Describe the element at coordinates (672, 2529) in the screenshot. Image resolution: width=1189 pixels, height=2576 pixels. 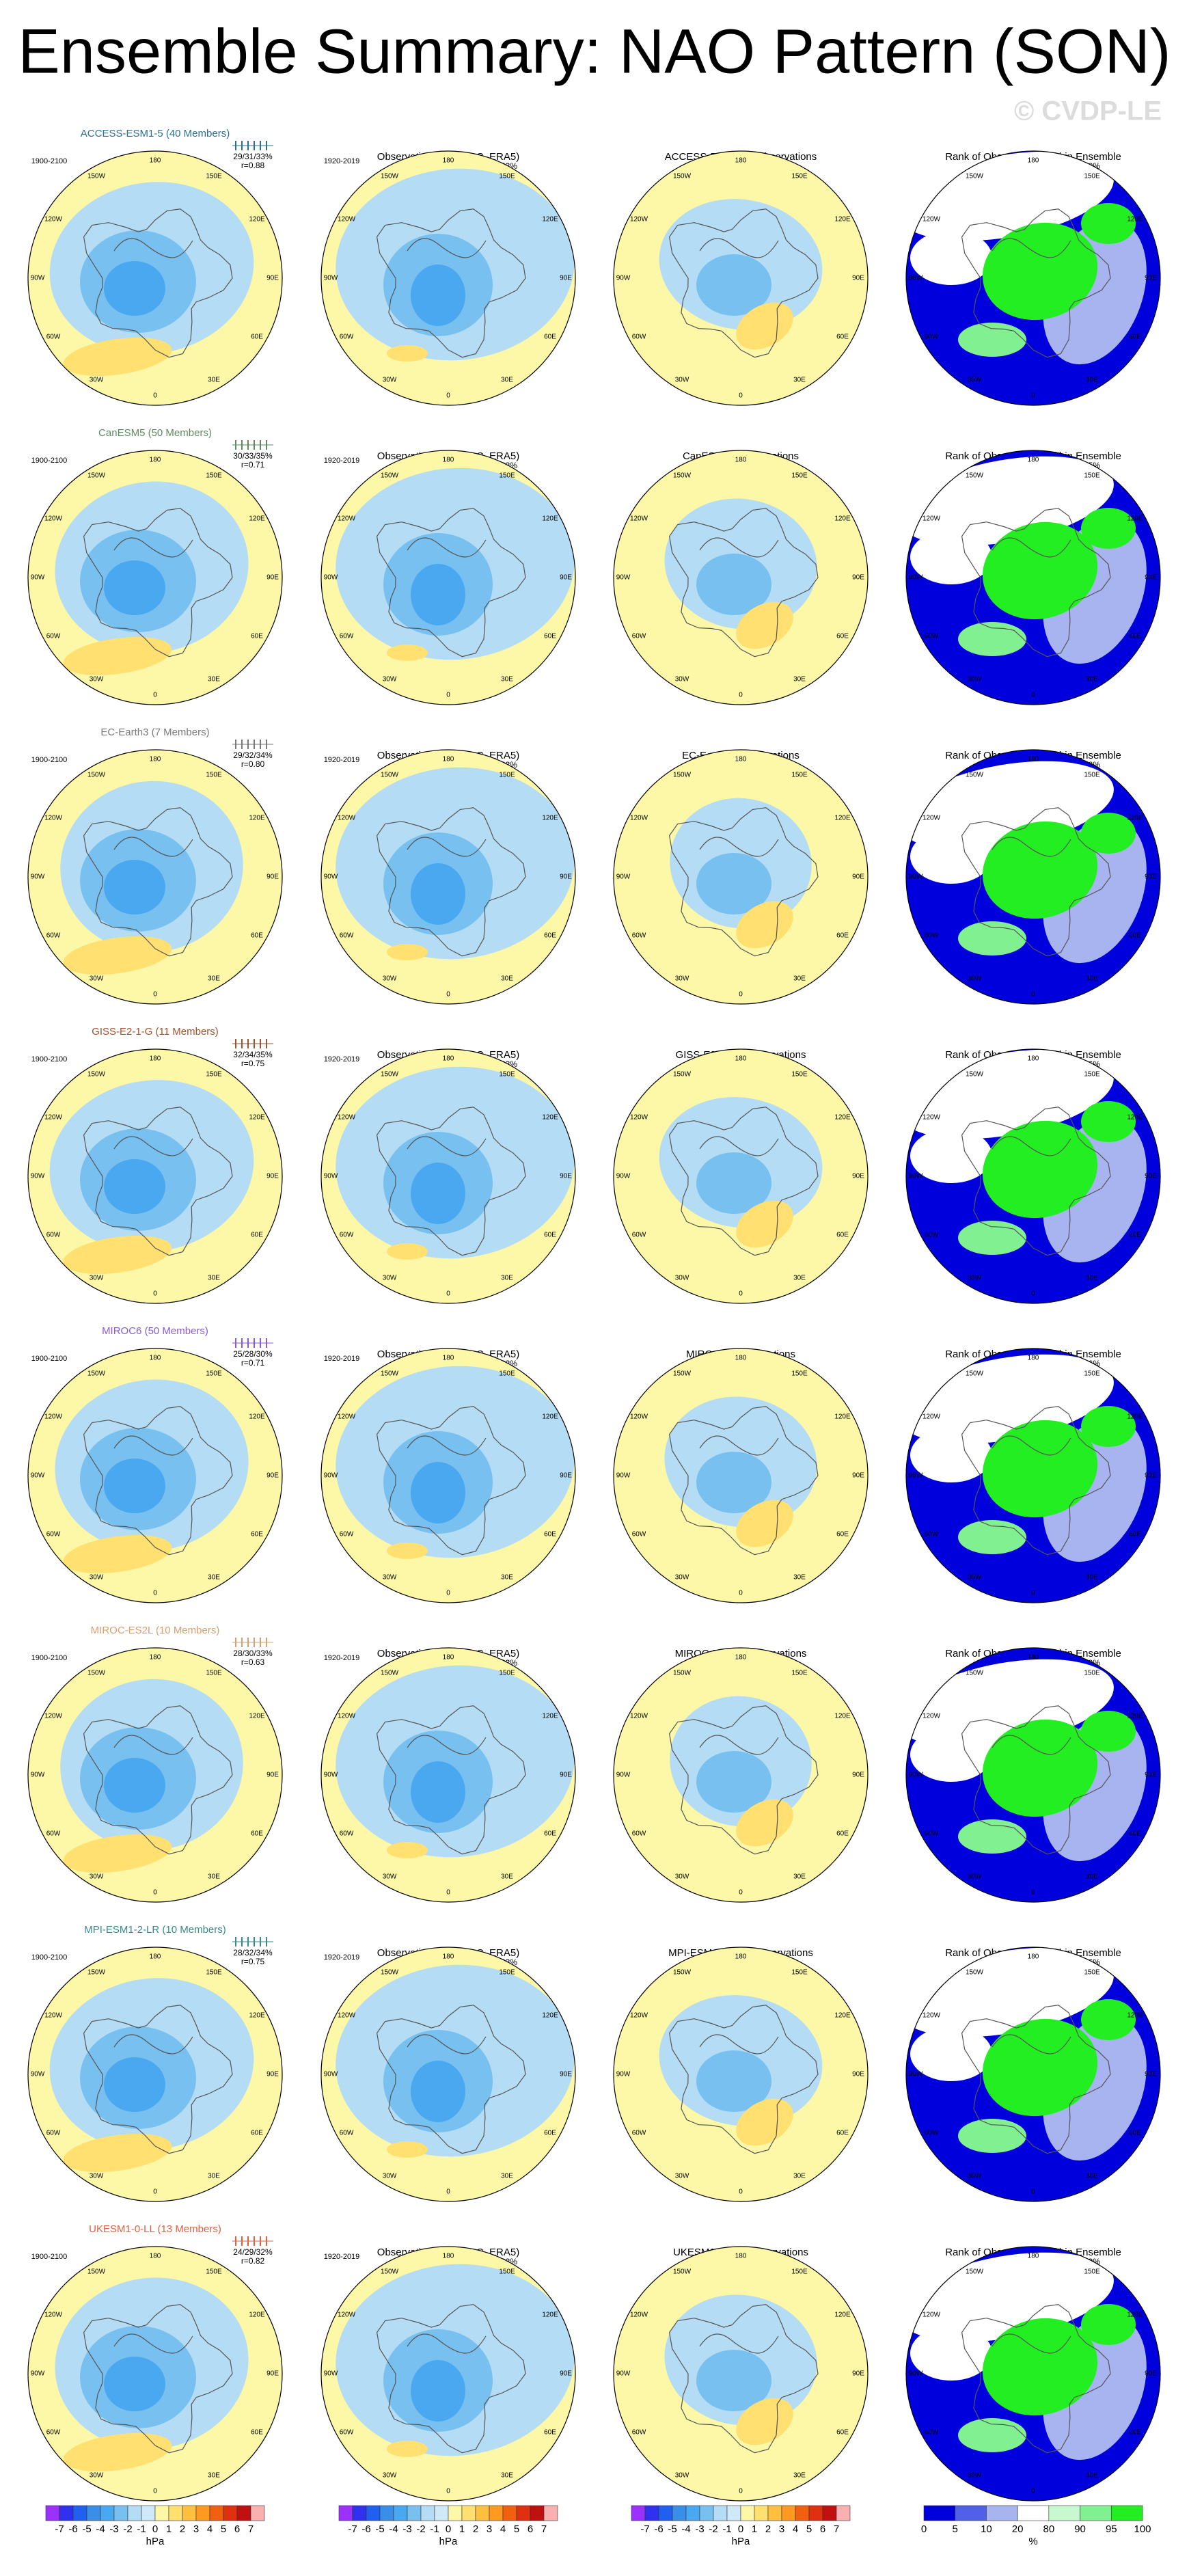
I see `colorbar-label: -5` at that location.